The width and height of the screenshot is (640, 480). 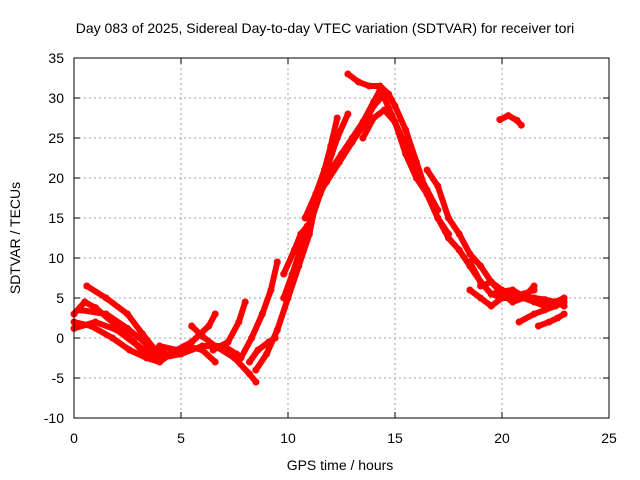 I want to click on x-tick-label: 10, so click(x=288, y=438).